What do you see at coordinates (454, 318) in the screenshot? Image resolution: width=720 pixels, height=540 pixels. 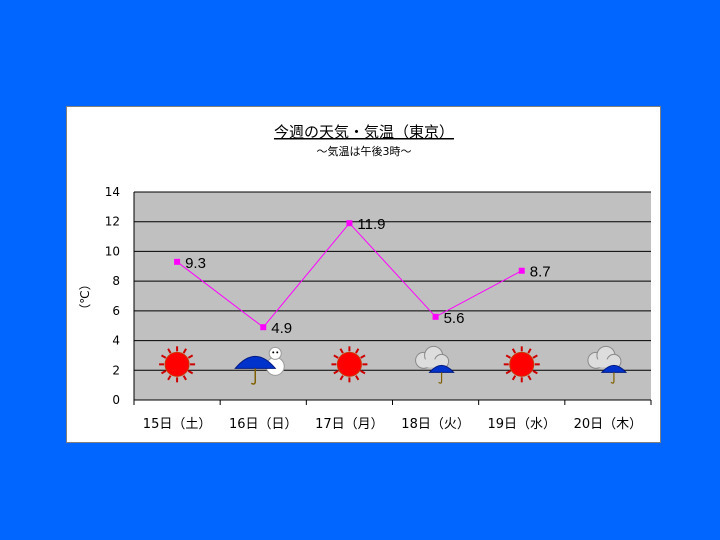 I see `data-label: 5.6` at bounding box center [454, 318].